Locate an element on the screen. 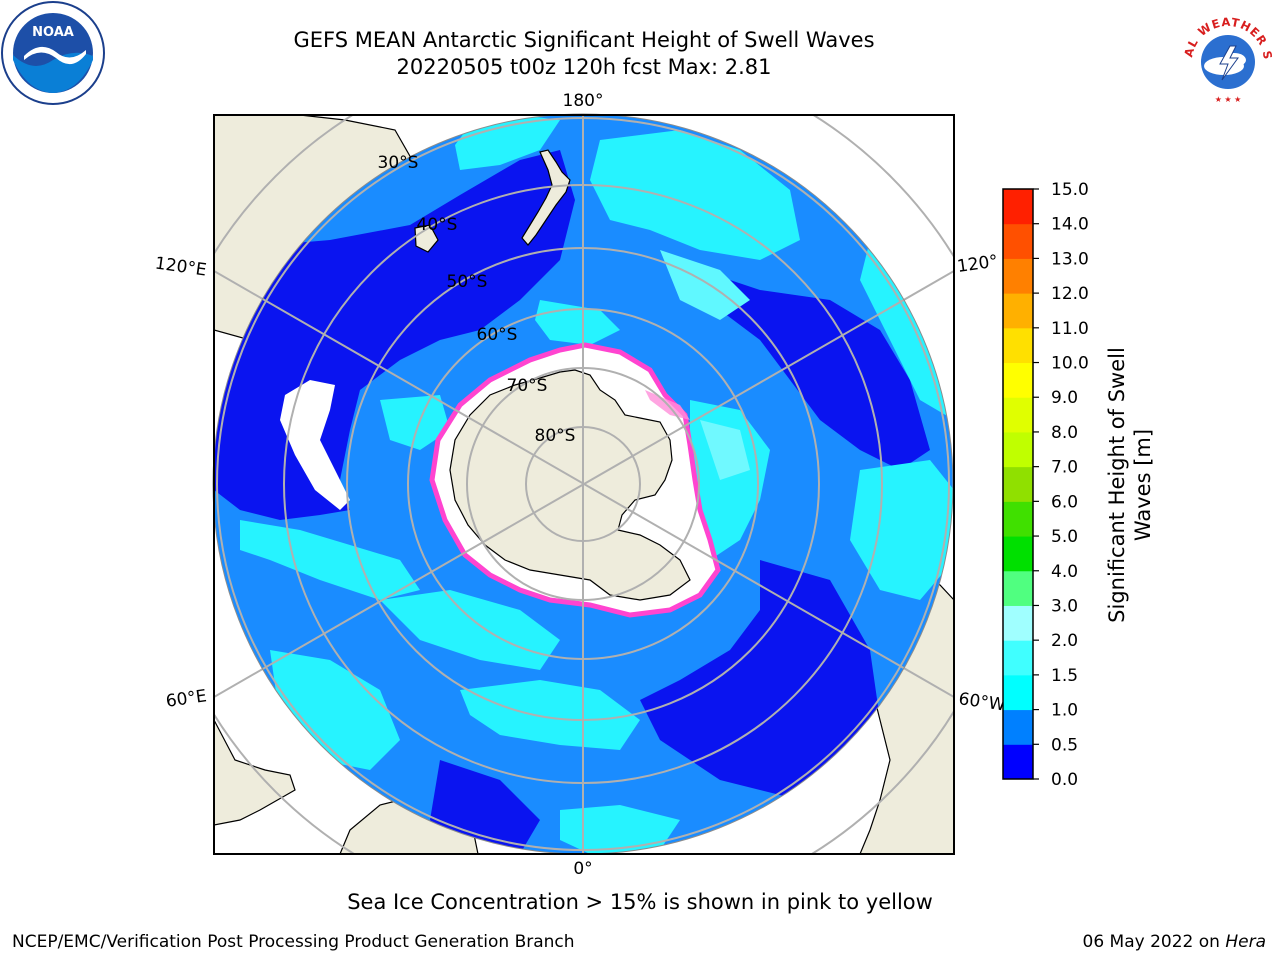  lon-label-120e: 120°E is located at coordinates (181, 267).